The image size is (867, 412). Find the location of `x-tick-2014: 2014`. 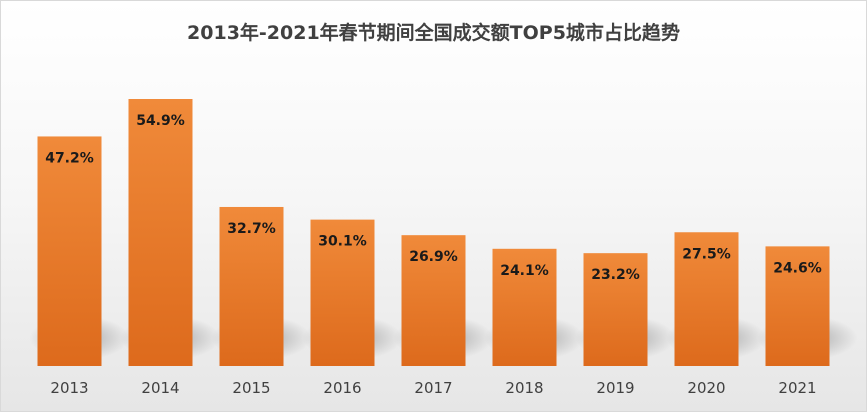

x-tick-2014: 2014 is located at coordinates (160, 388).